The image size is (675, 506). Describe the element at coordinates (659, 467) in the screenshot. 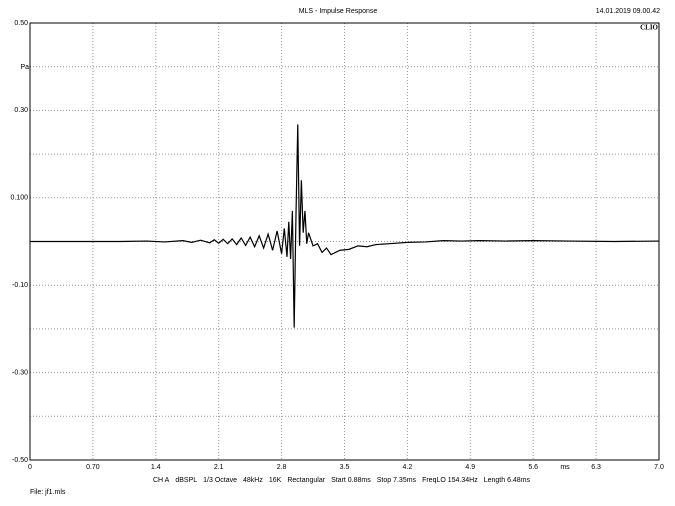

I see `x-tick-label: 7.0` at that location.